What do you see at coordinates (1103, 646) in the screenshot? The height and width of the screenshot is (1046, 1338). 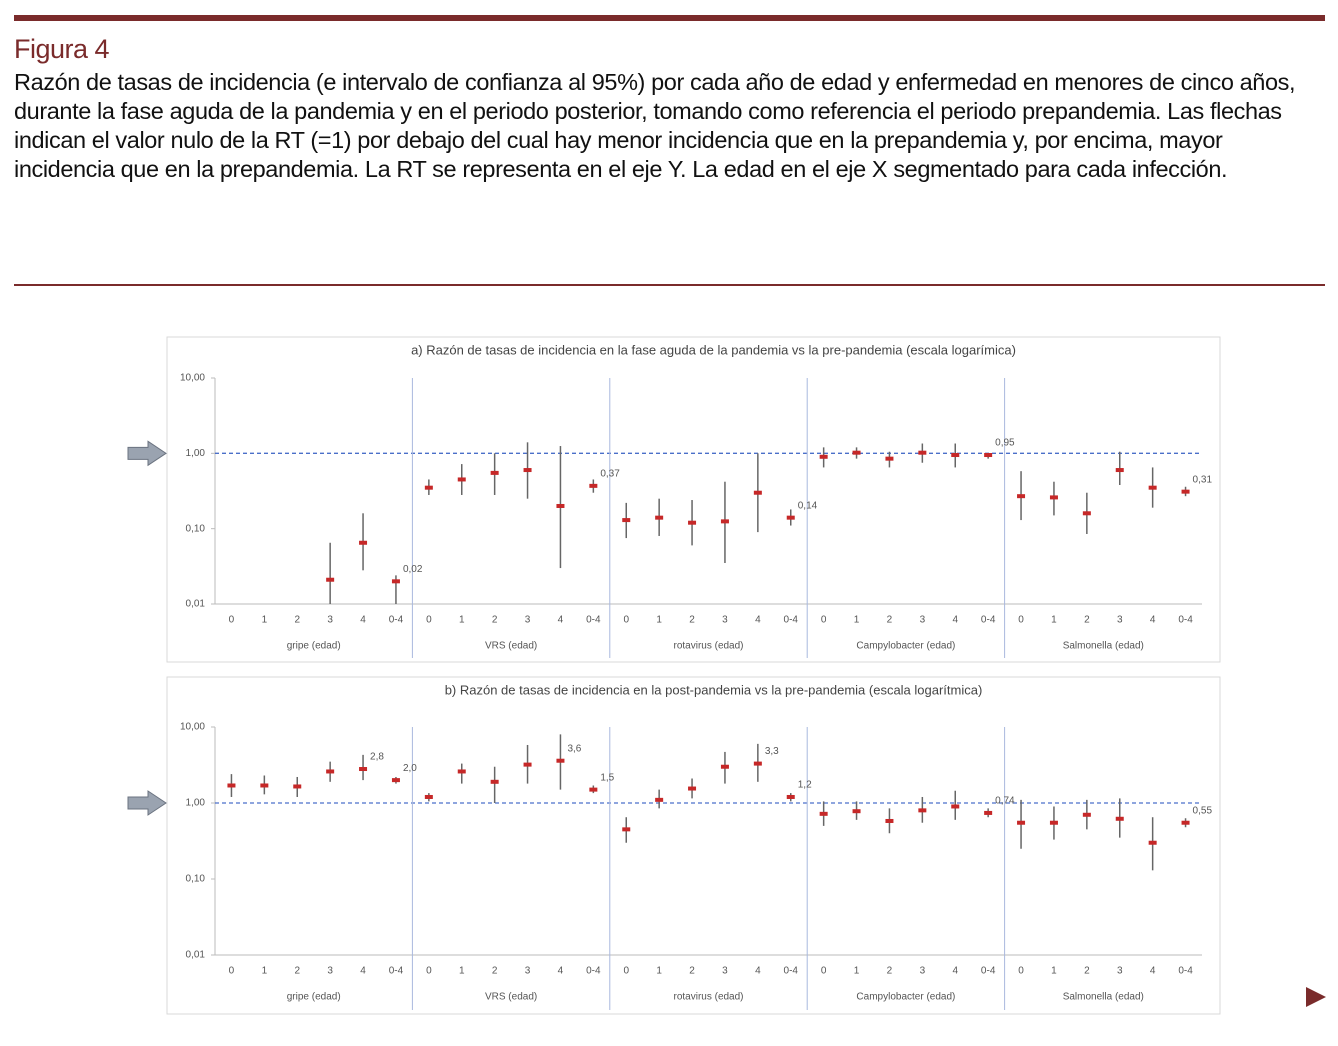 I see `group-label: Salmonella (edad)` at bounding box center [1103, 646].